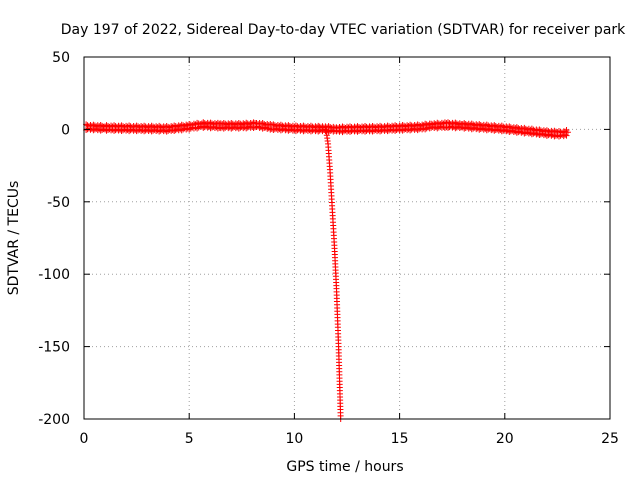 The height and width of the screenshot is (480, 640). I want to click on x-tick-label: 5, so click(189, 439).